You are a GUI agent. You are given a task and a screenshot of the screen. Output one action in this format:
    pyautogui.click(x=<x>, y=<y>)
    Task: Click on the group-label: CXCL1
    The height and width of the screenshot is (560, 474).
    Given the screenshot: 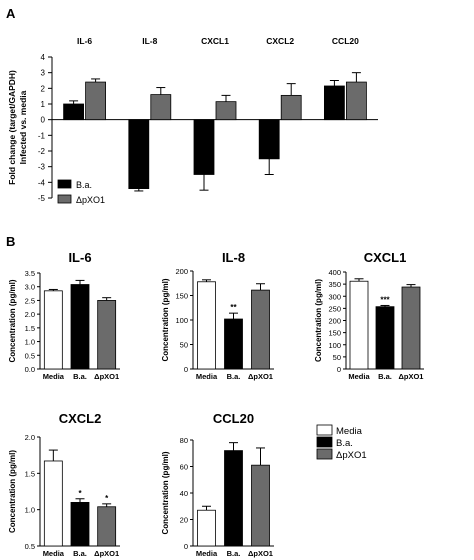 What is the action you would take?
    pyautogui.click(x=215, y=41)
    